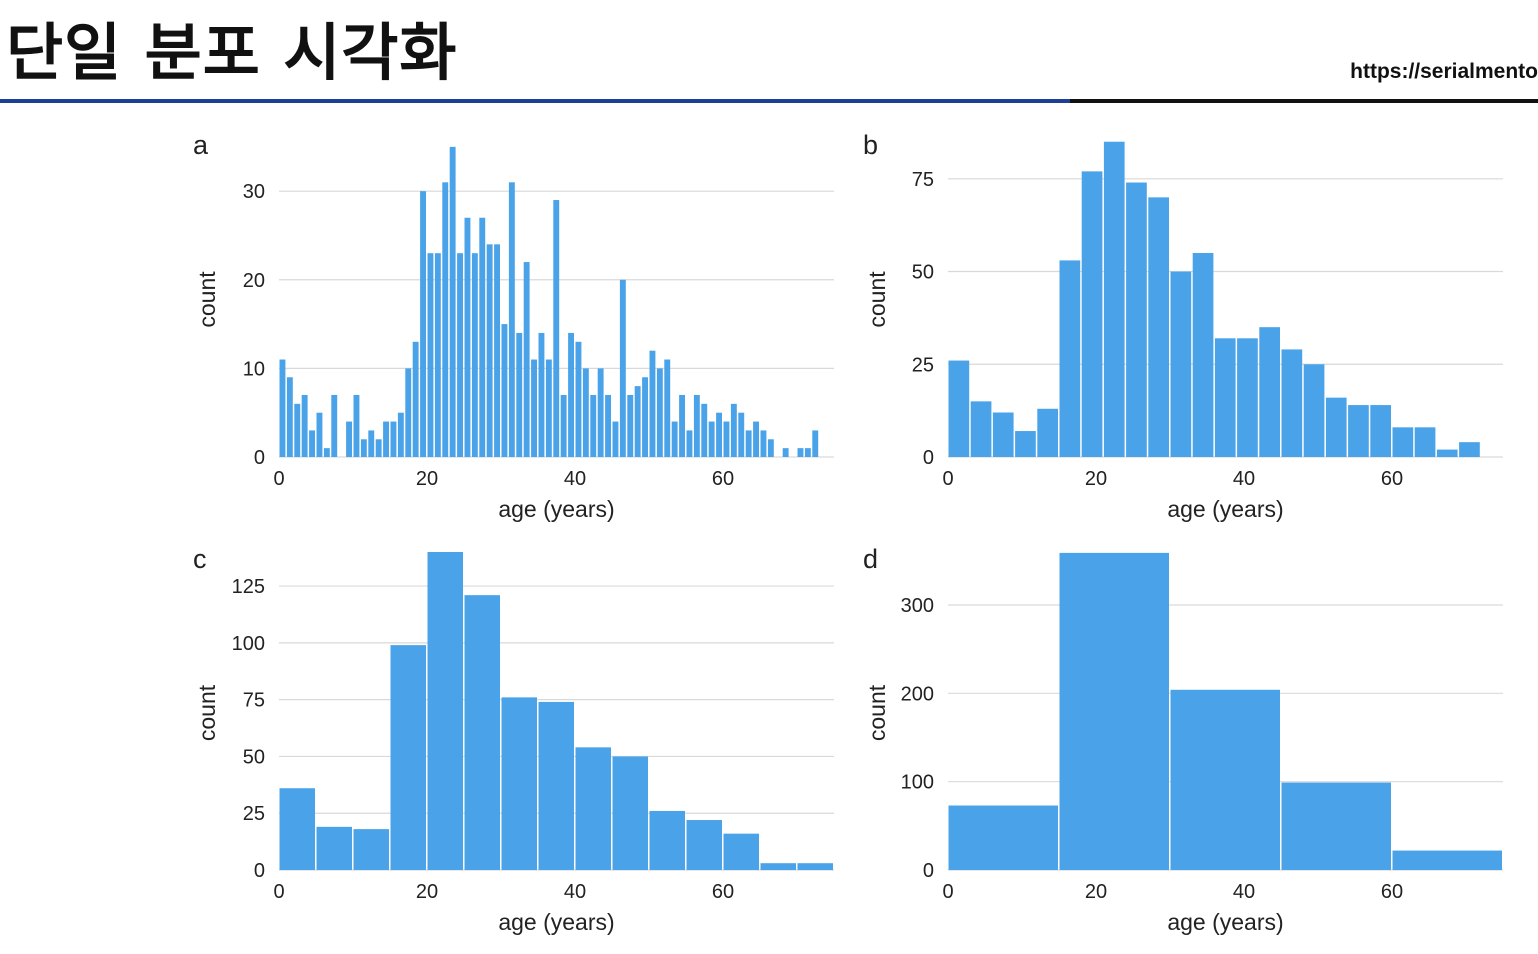 This screenshot has height=954, width=1538. Describe the element at coordinates (917, 694) in the screenshot. I see `y-tick-label: 200` at that location.